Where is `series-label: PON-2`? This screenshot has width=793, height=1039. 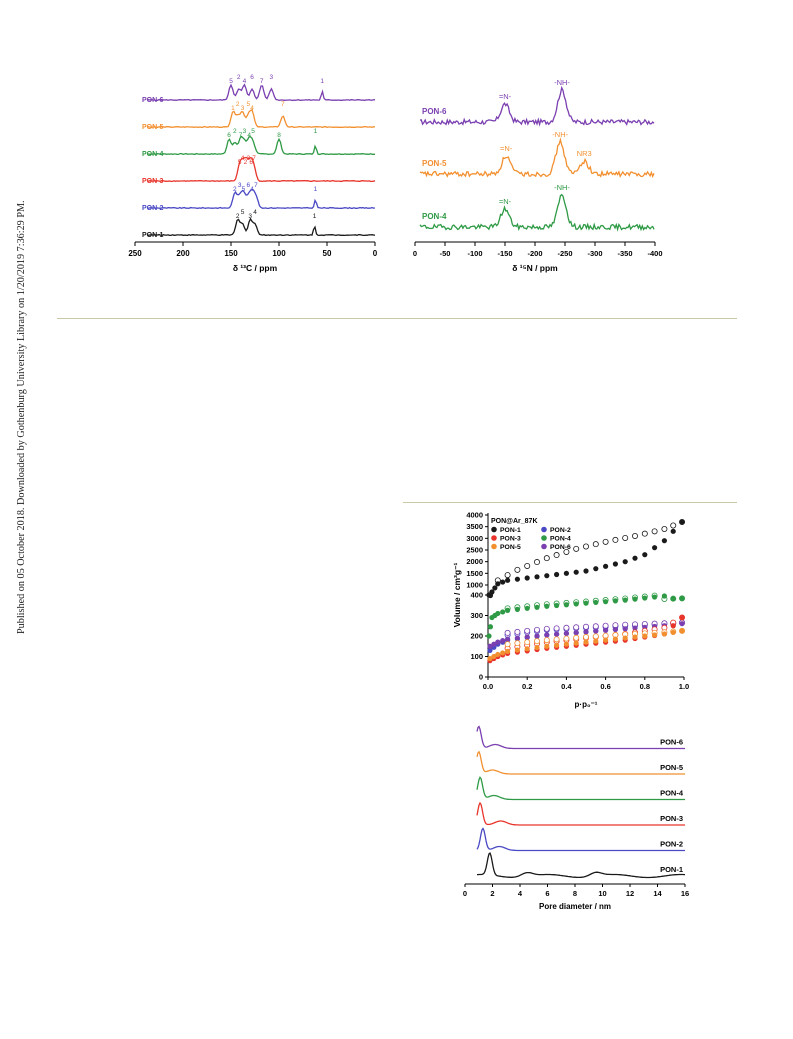 series-label: PON-2 is located at coordinates (671, 844).